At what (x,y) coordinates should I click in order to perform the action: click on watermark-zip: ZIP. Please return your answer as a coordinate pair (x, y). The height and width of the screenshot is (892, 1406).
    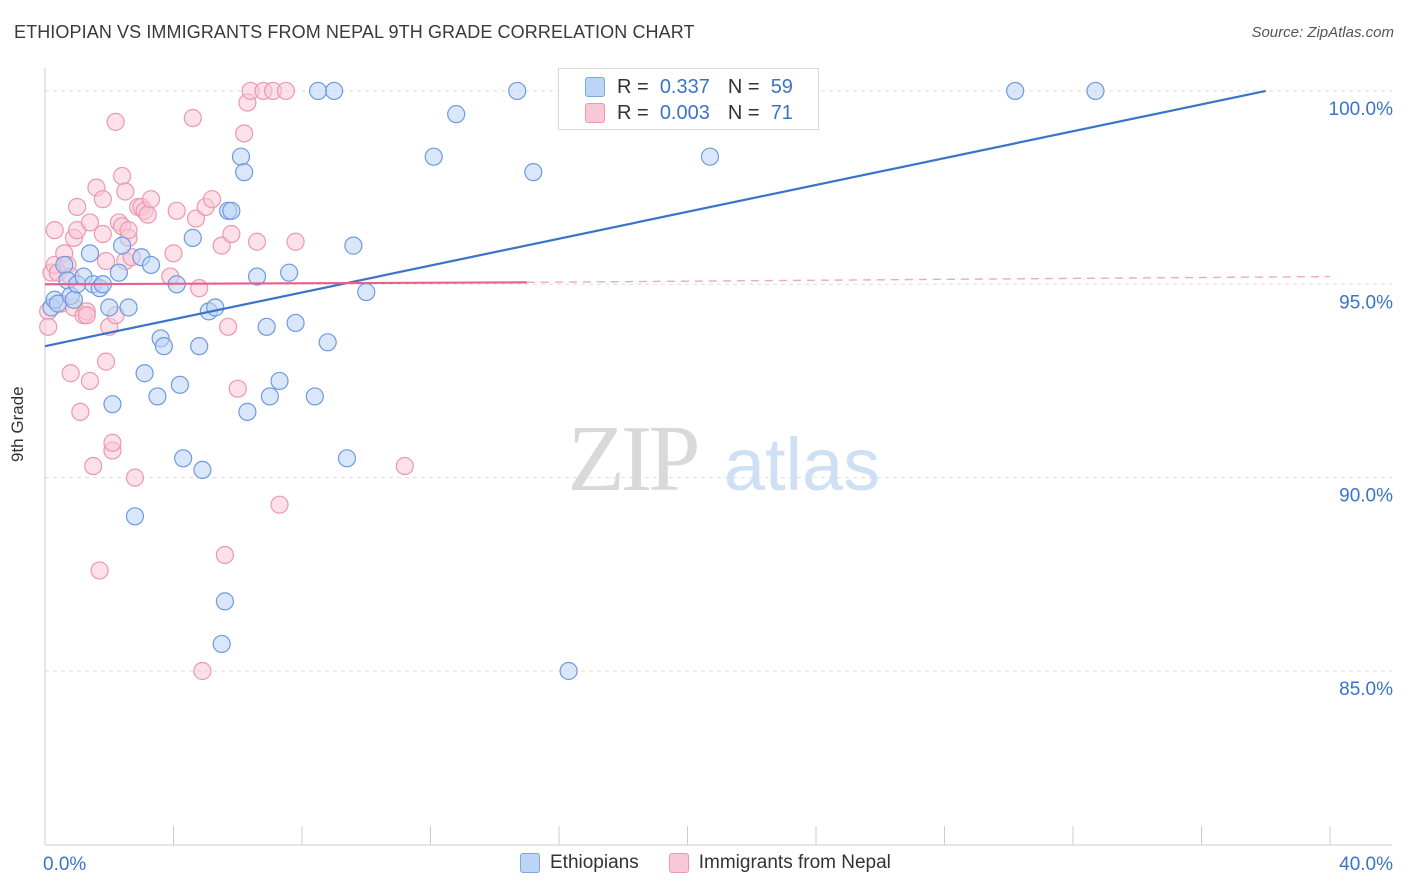
    Looking at the image, I should click on (633, 459).